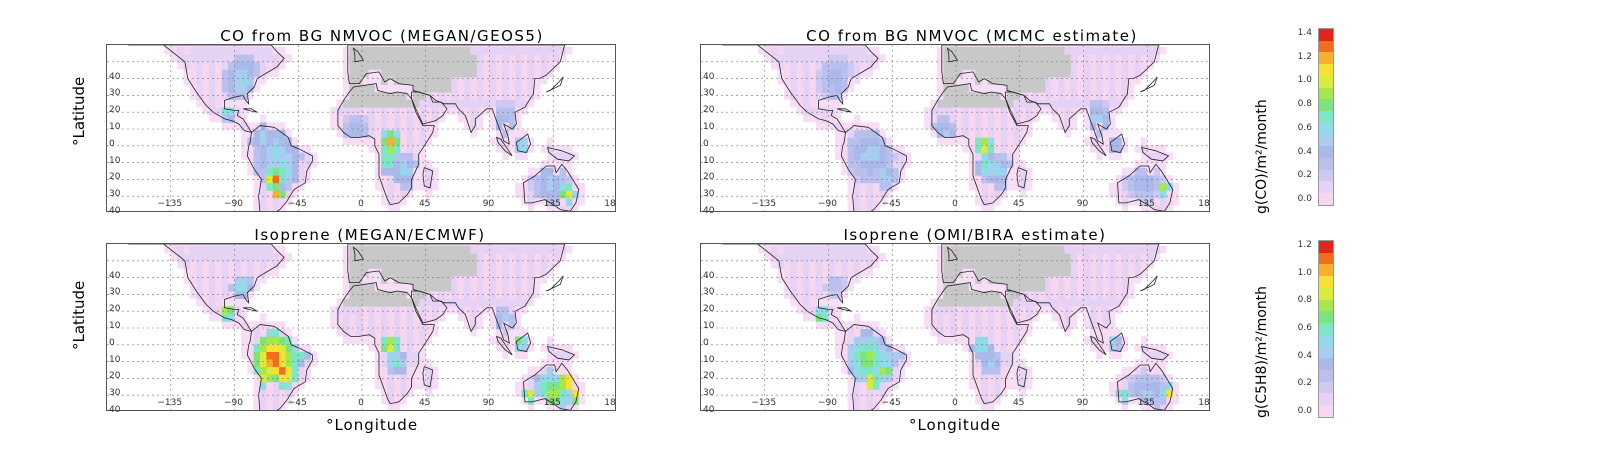 The width and height of the screenshot is (1600, 472). Describe the element at coordinates (1146, 204) in the screenshot. I see `lon-tick-label: 135` at that location.